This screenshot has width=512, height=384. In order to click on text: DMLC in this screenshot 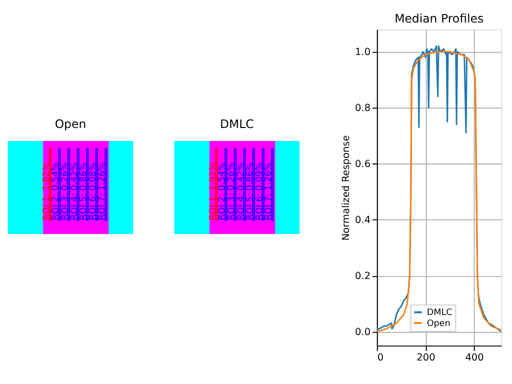, I will do `click(237, 124)`.